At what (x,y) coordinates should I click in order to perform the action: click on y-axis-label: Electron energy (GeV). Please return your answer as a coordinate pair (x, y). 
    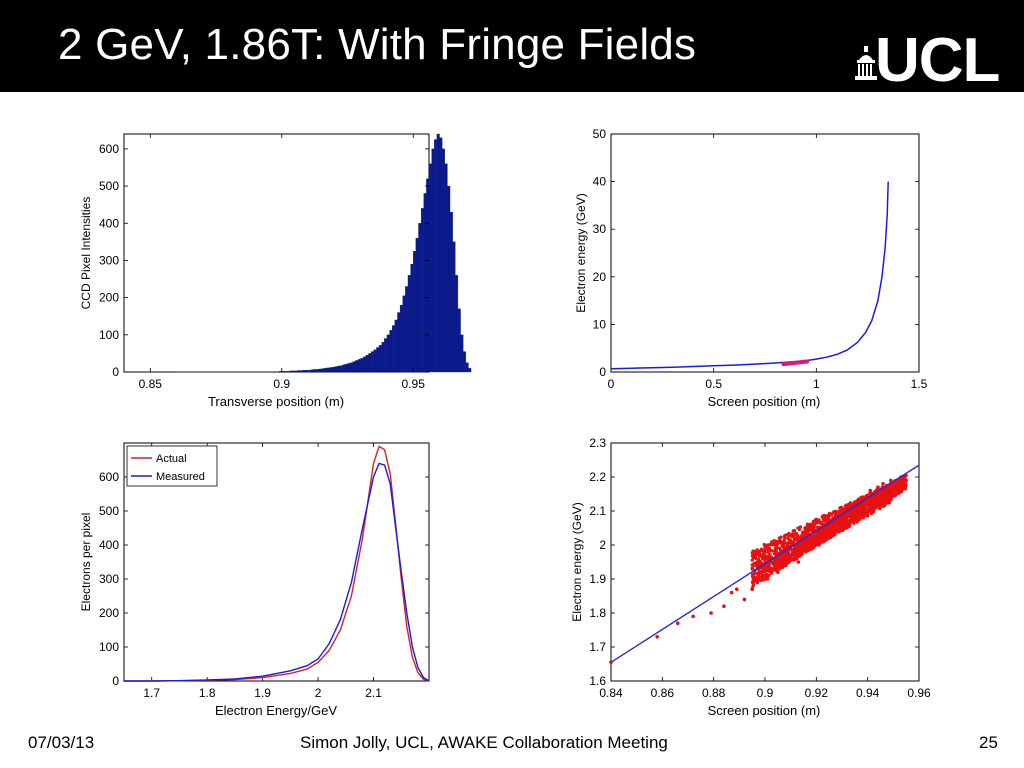
    Looking at the image, I should click on (577, 561).